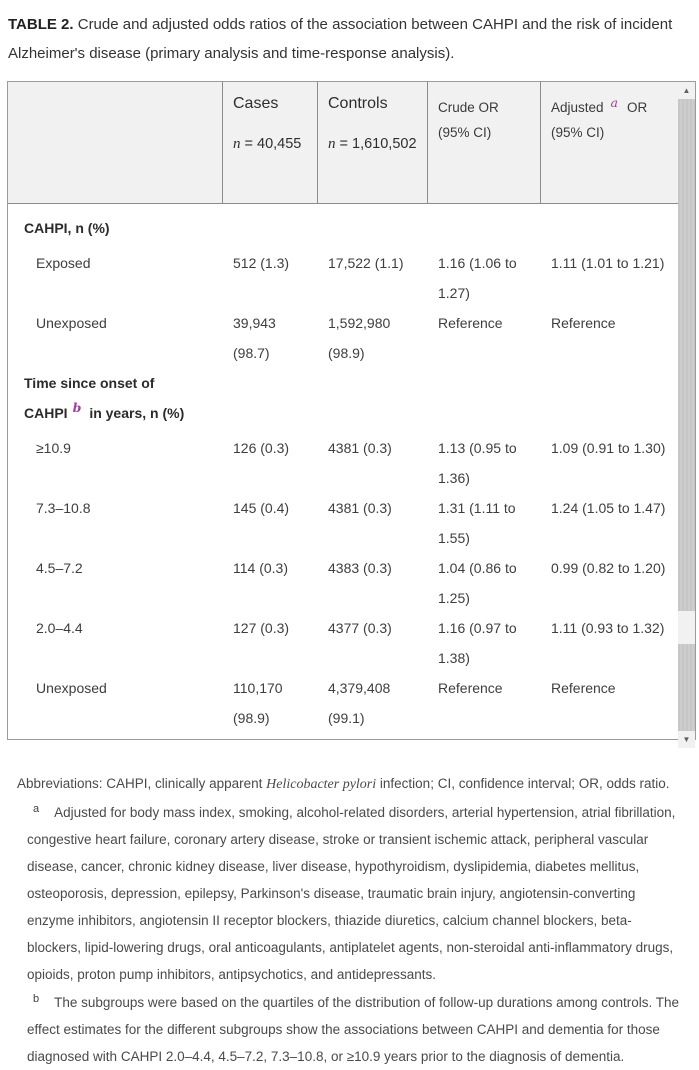 Image resolution: width=699 pixels, height=1070 pixels. I want to click on cell-crude-or: 1.31 (1.11 to 1.55), so click(477, 523).